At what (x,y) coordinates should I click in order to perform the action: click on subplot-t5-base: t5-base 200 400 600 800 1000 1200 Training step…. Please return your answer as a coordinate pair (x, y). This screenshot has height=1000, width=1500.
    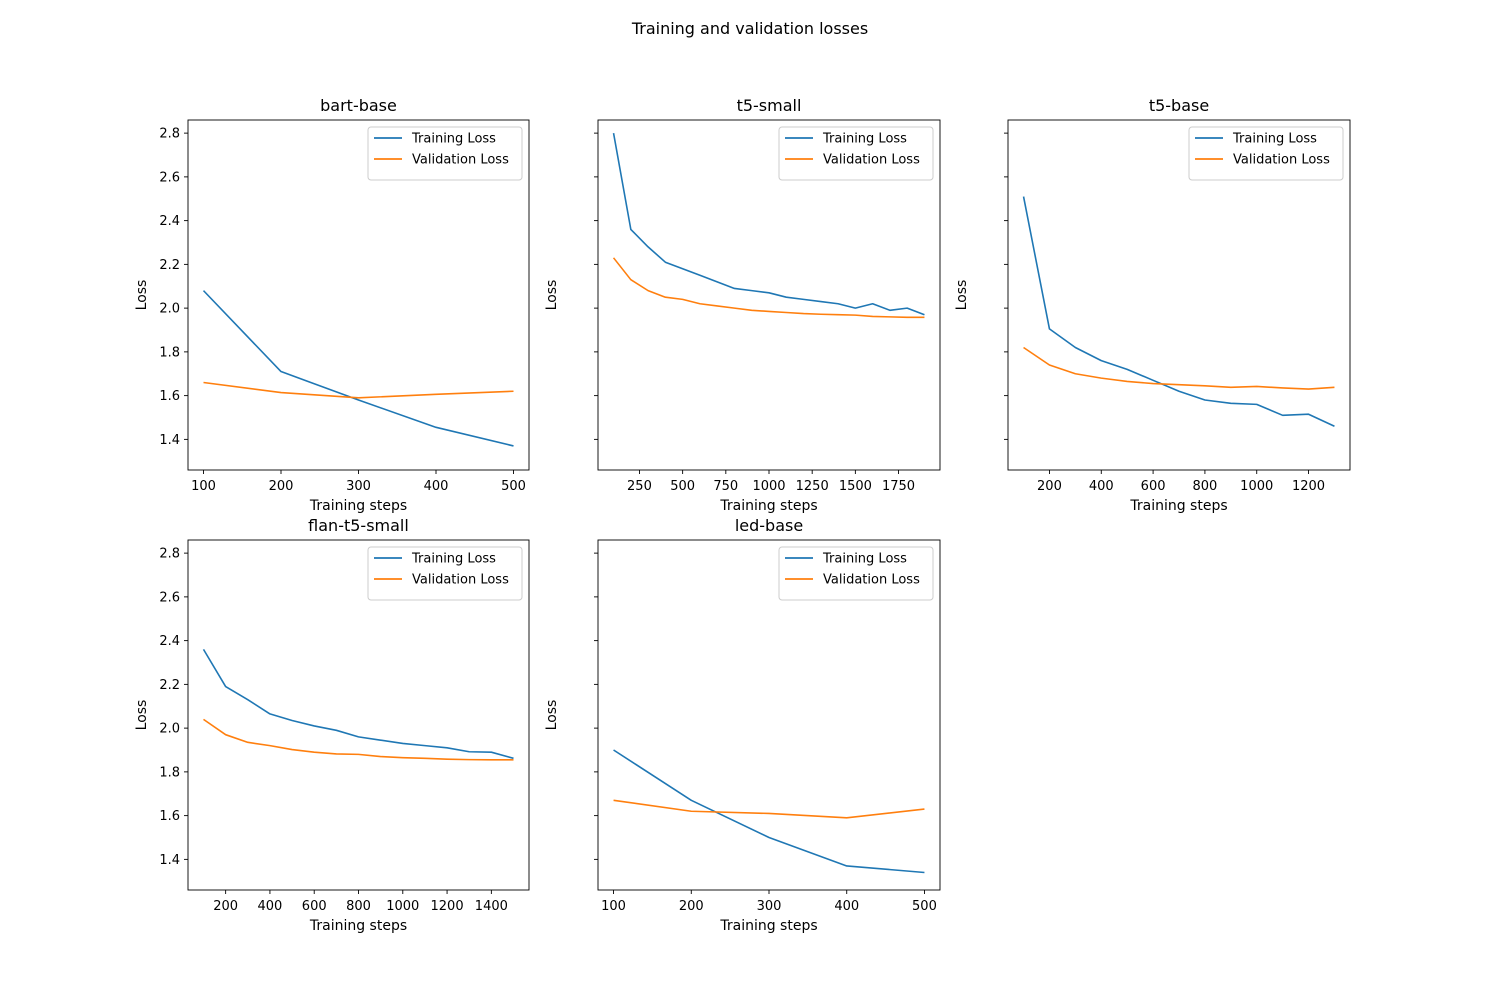
    Looking at the image, I should click on (1152, 305).